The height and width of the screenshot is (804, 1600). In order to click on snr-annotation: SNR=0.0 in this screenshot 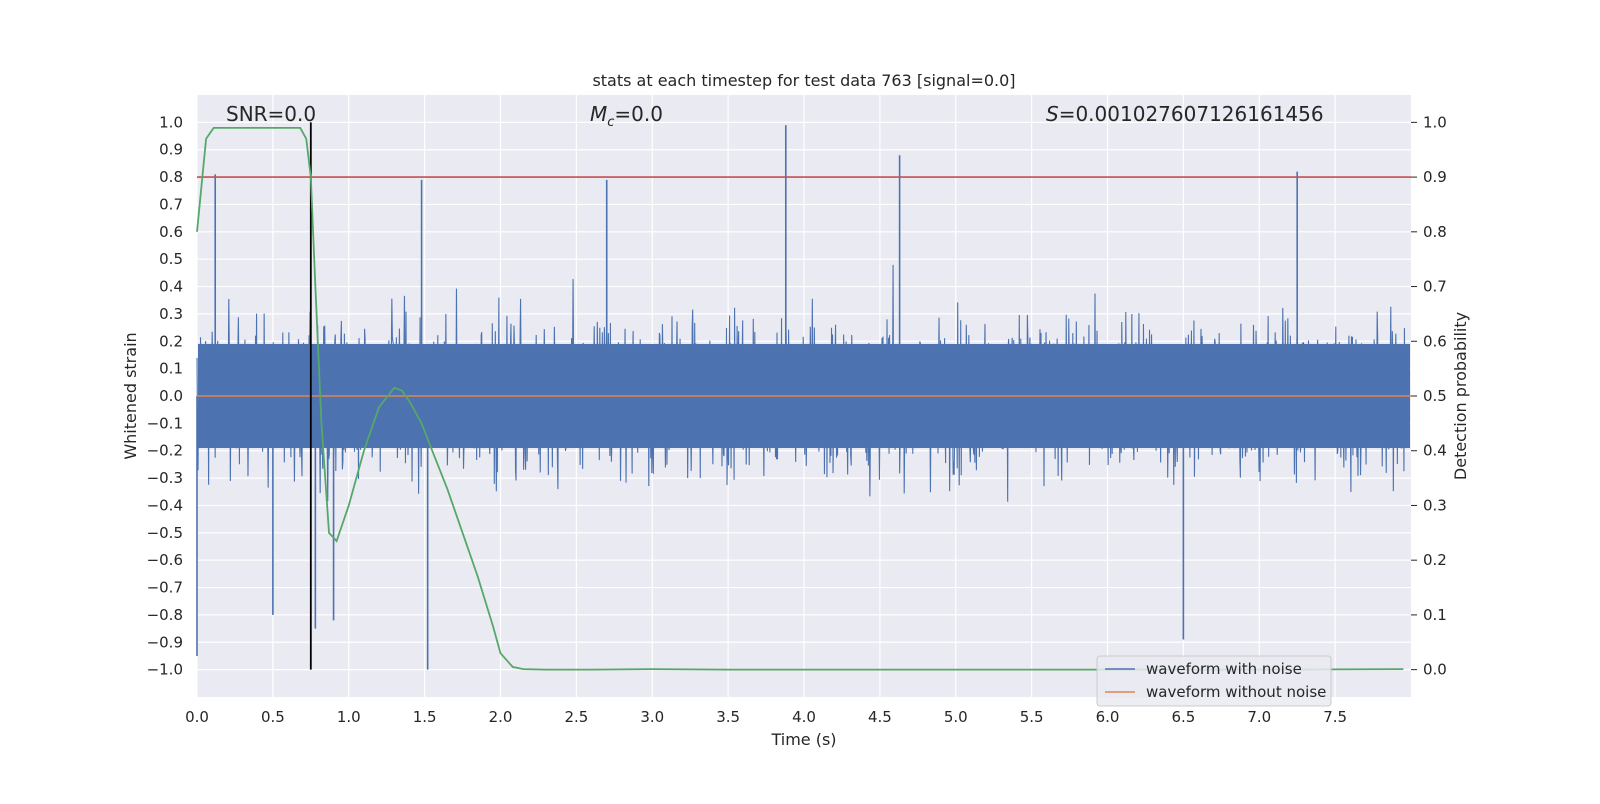, I will do `click(271, 114)`.